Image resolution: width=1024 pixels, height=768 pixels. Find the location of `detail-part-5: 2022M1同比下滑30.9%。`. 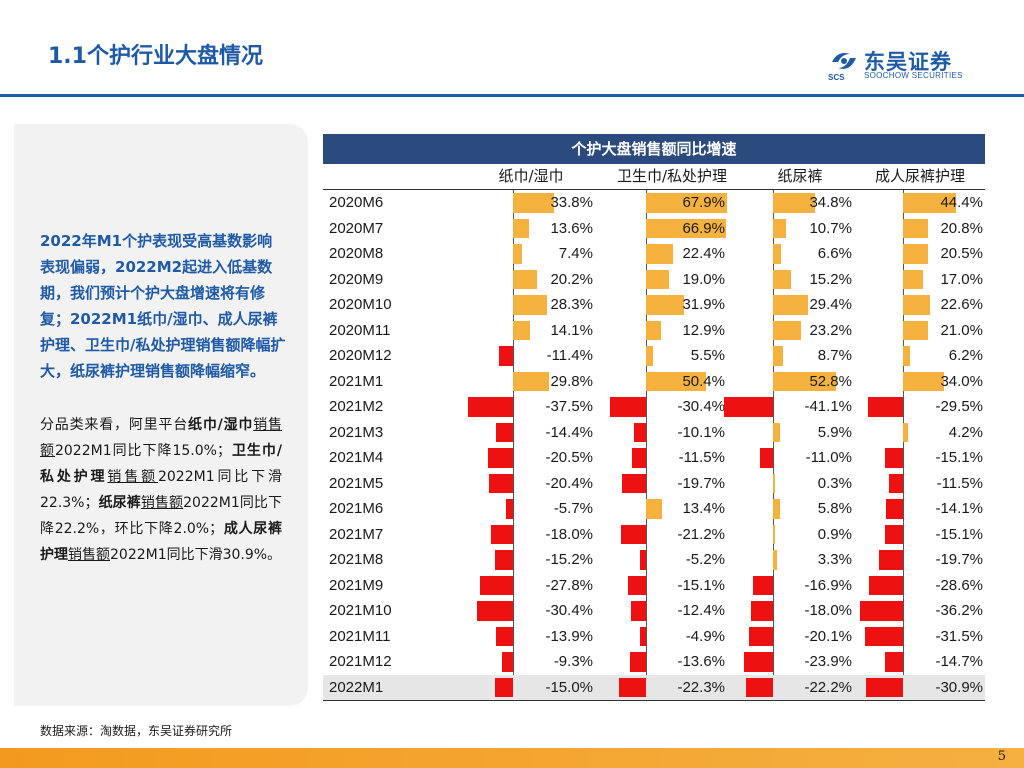

detail-part-5: 2022M1同比下滑30.9%。 is located at coordinates (196, 555).